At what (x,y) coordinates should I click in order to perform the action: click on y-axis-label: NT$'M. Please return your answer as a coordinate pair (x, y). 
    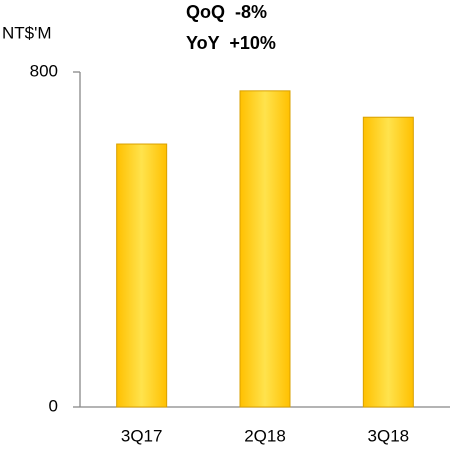
    Looking at the image, I should click on (27, 32).